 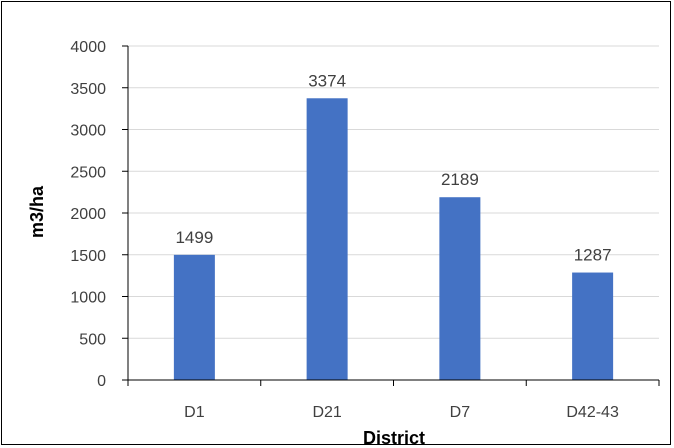 I want to click on y-tick-label: 2500, so click(x=88, y=172).